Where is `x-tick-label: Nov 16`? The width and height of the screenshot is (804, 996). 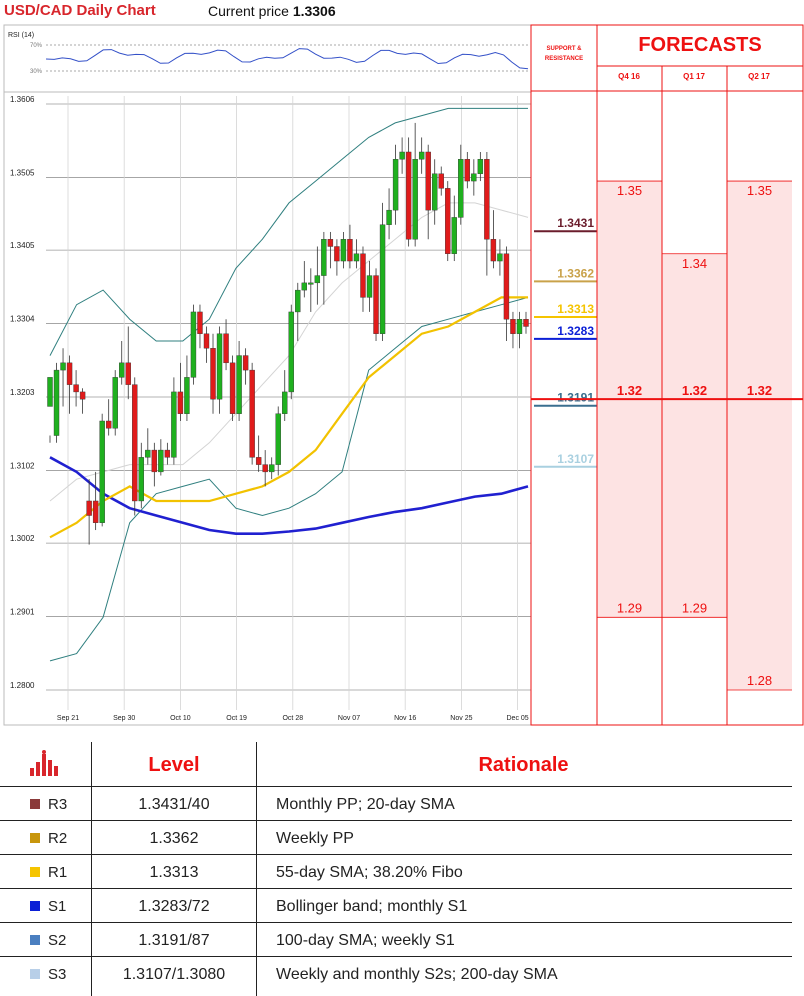
x-tick-label: Nov 16 is located at coordinates (405, 718).